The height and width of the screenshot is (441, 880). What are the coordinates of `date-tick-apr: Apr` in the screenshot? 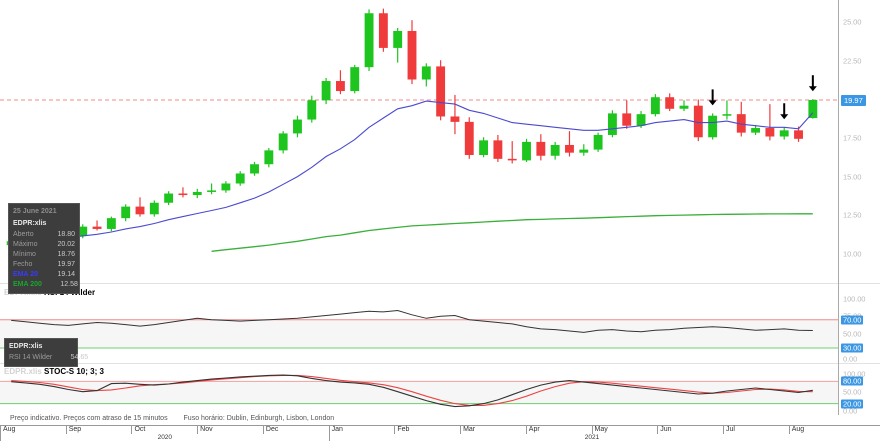 It's located at (558, 429).